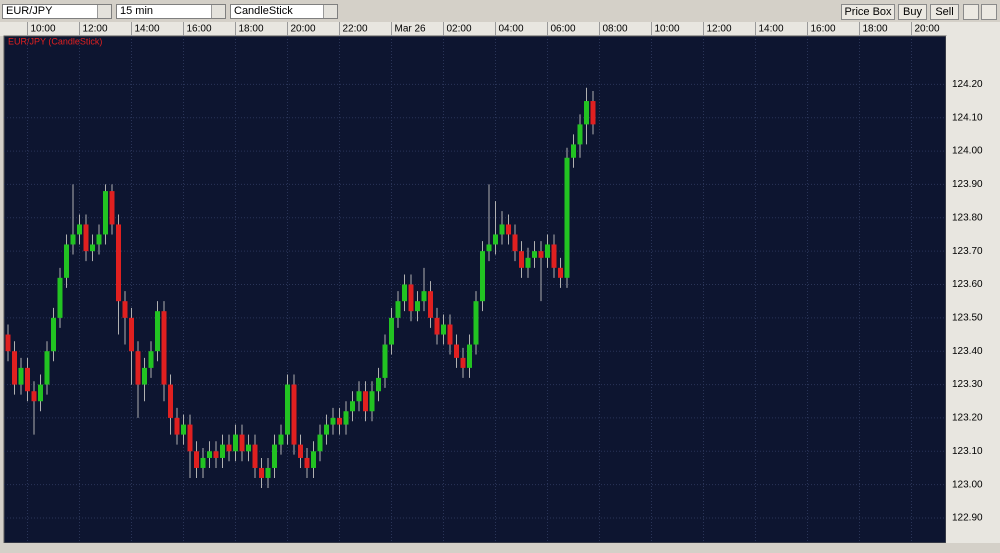 The width and height of the screenshot is (1000, 553). What do you see at coordinates (459, 29) in the screenshot?
I see `x-tick-label: 02:00` at bounding box center [459, 29].